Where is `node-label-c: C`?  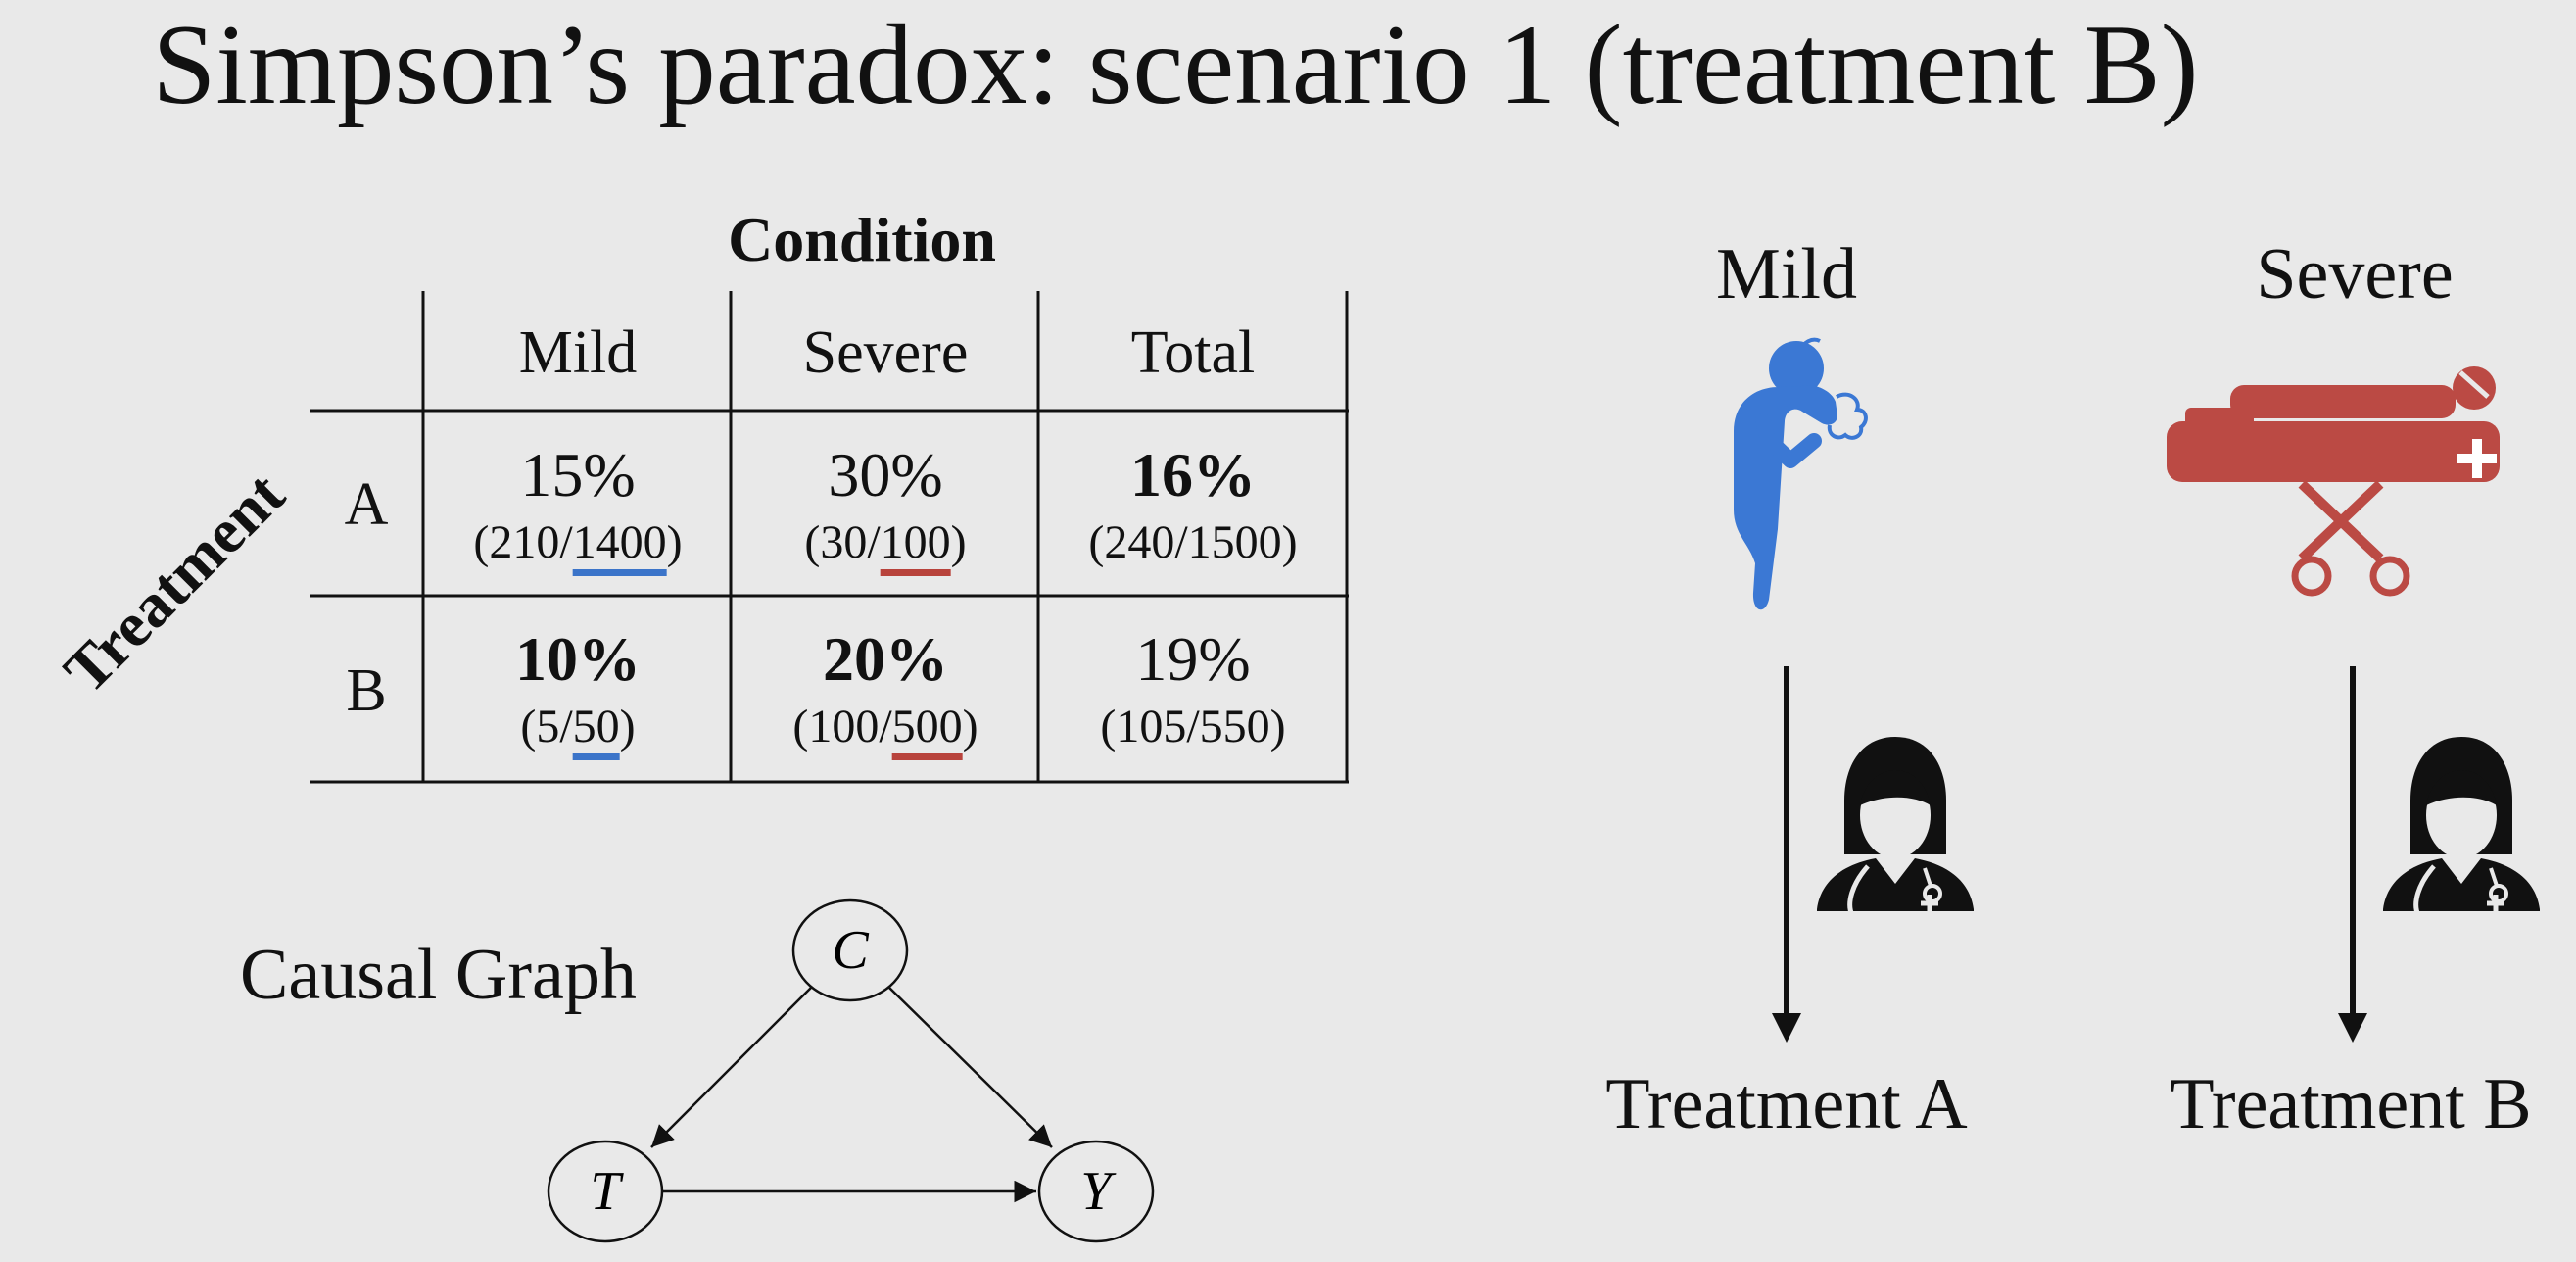 node-label-c: C is located at coordinates (851, 951).